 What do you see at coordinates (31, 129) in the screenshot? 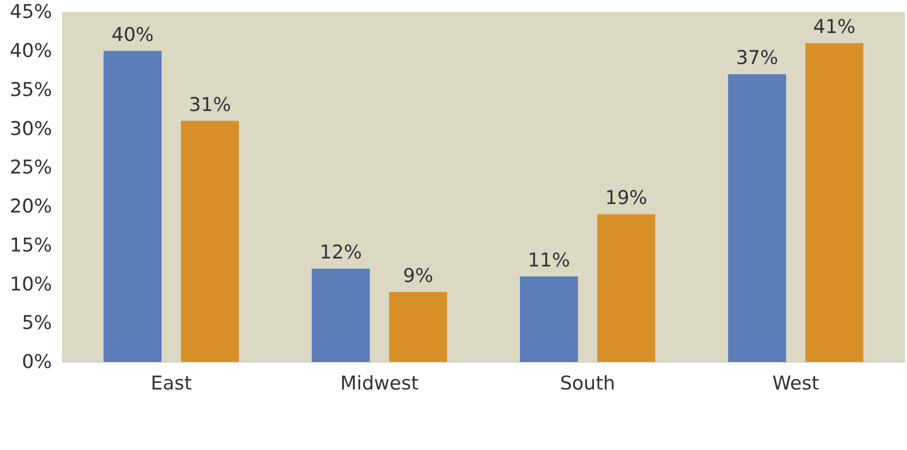
I see `y-tick-label: 30%` at bounding box center [31, 129].